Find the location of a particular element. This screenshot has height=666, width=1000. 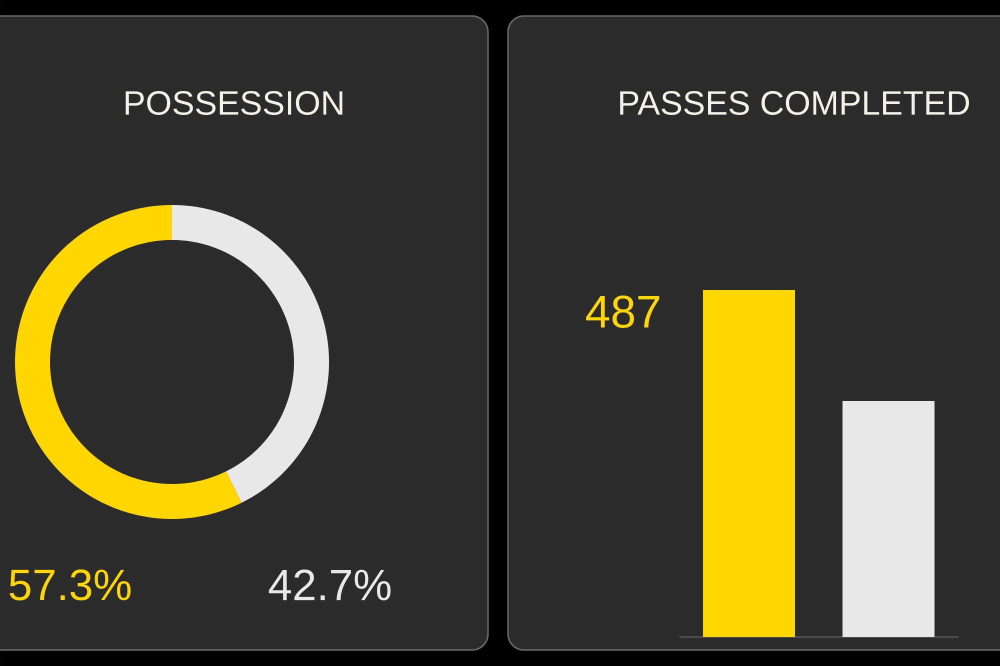

chart-title: PASSES COMPLETED is located at coordinates (794, 102).